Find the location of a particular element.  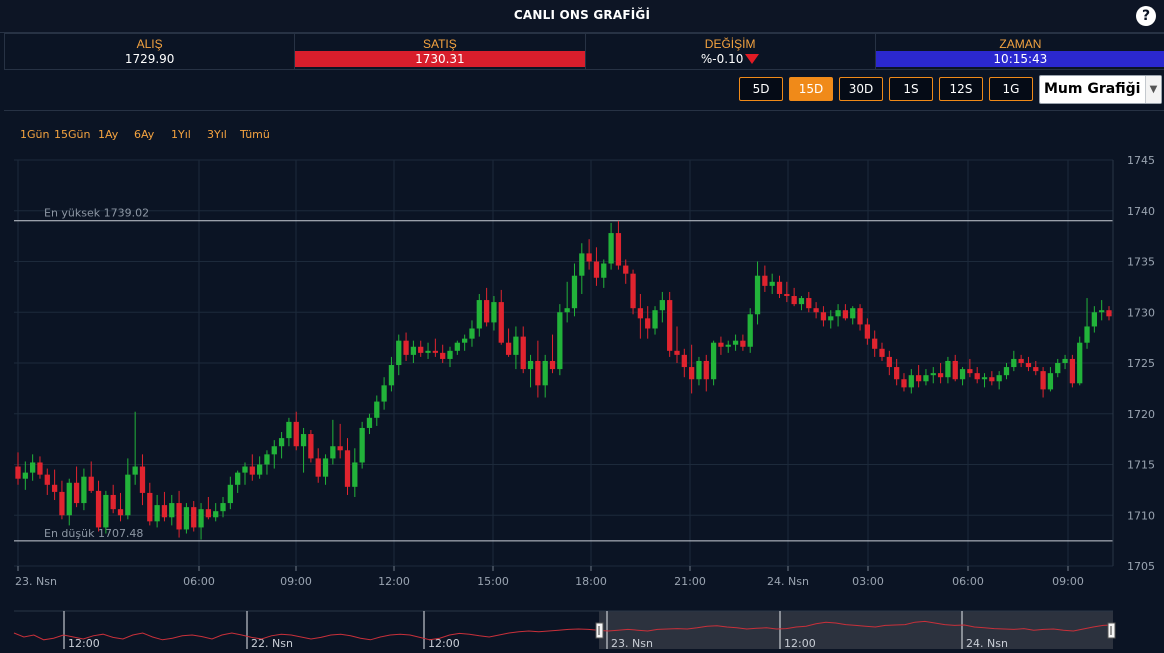

x-tick-label: 24. Nsn is located at coordinates (788, 581).